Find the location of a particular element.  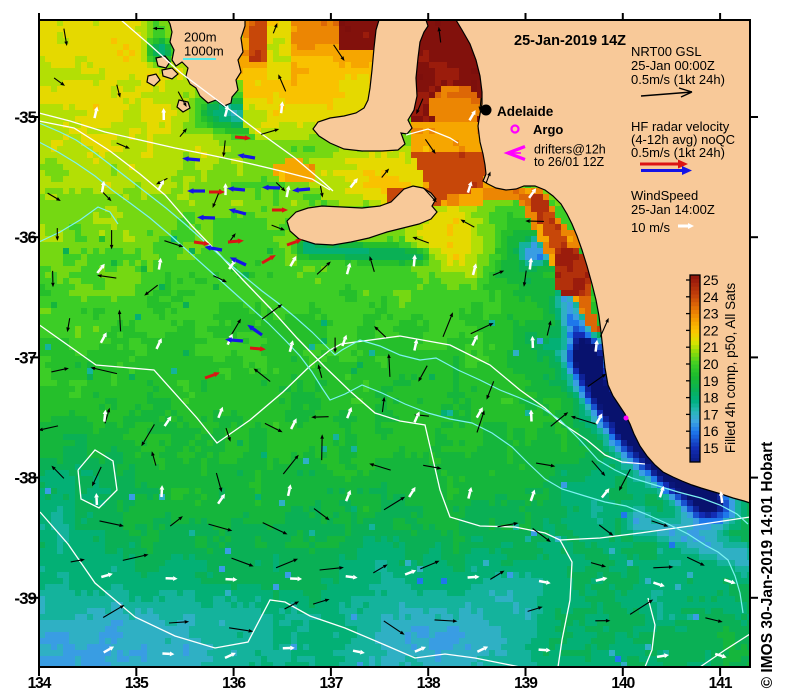

svg-text: 18 is located at coordinates (711, 398).